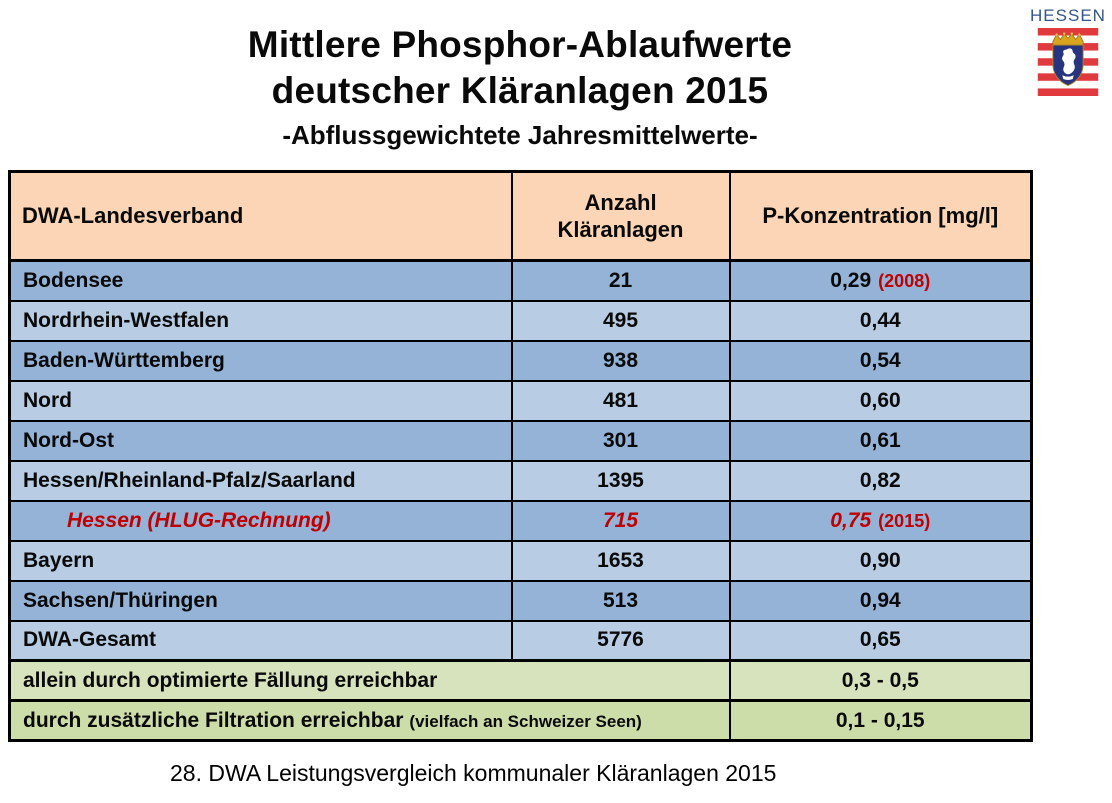 The width and height of the screenshot is (1112, 803). What do you see at coordinates (620, 520) in the screenshot?
I see `row-count: 715` at bounding box center [620, 520].